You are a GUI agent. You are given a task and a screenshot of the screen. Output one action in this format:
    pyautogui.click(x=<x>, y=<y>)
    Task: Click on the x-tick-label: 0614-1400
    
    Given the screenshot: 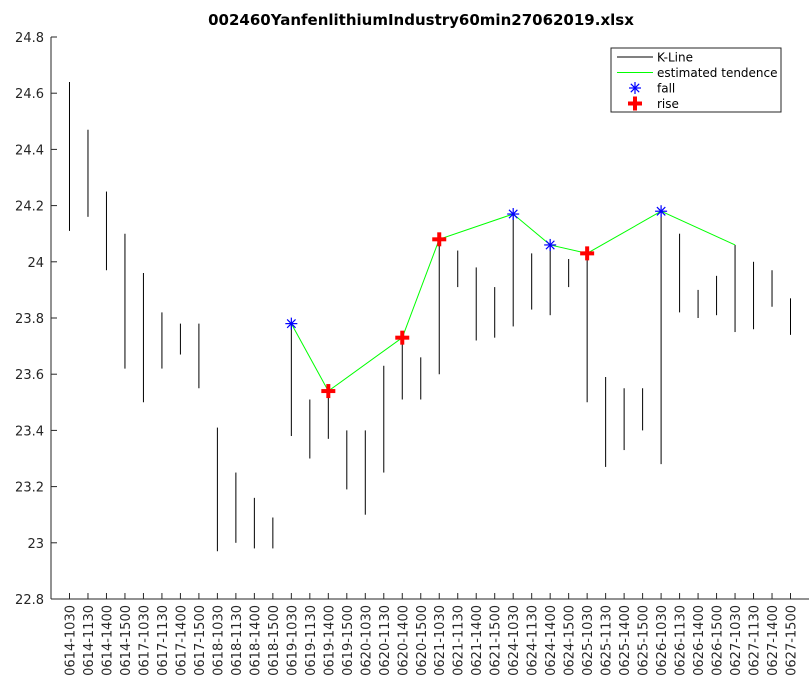 What is the action you would take?
    pyautogui.click(x=107, y=640)
    